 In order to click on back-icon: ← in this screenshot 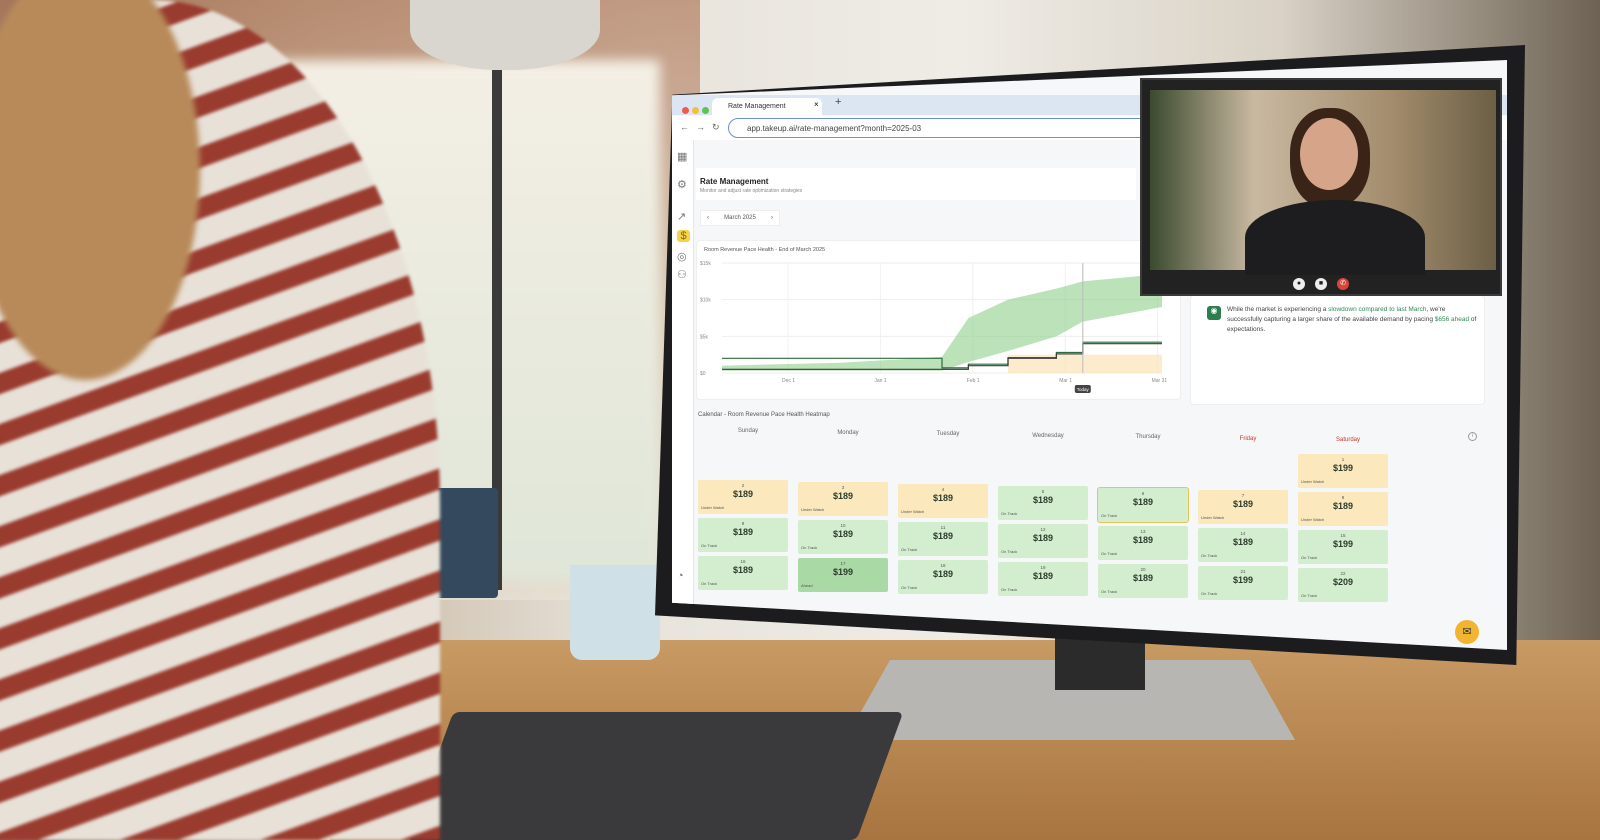, I will do `click(684, 127)`.